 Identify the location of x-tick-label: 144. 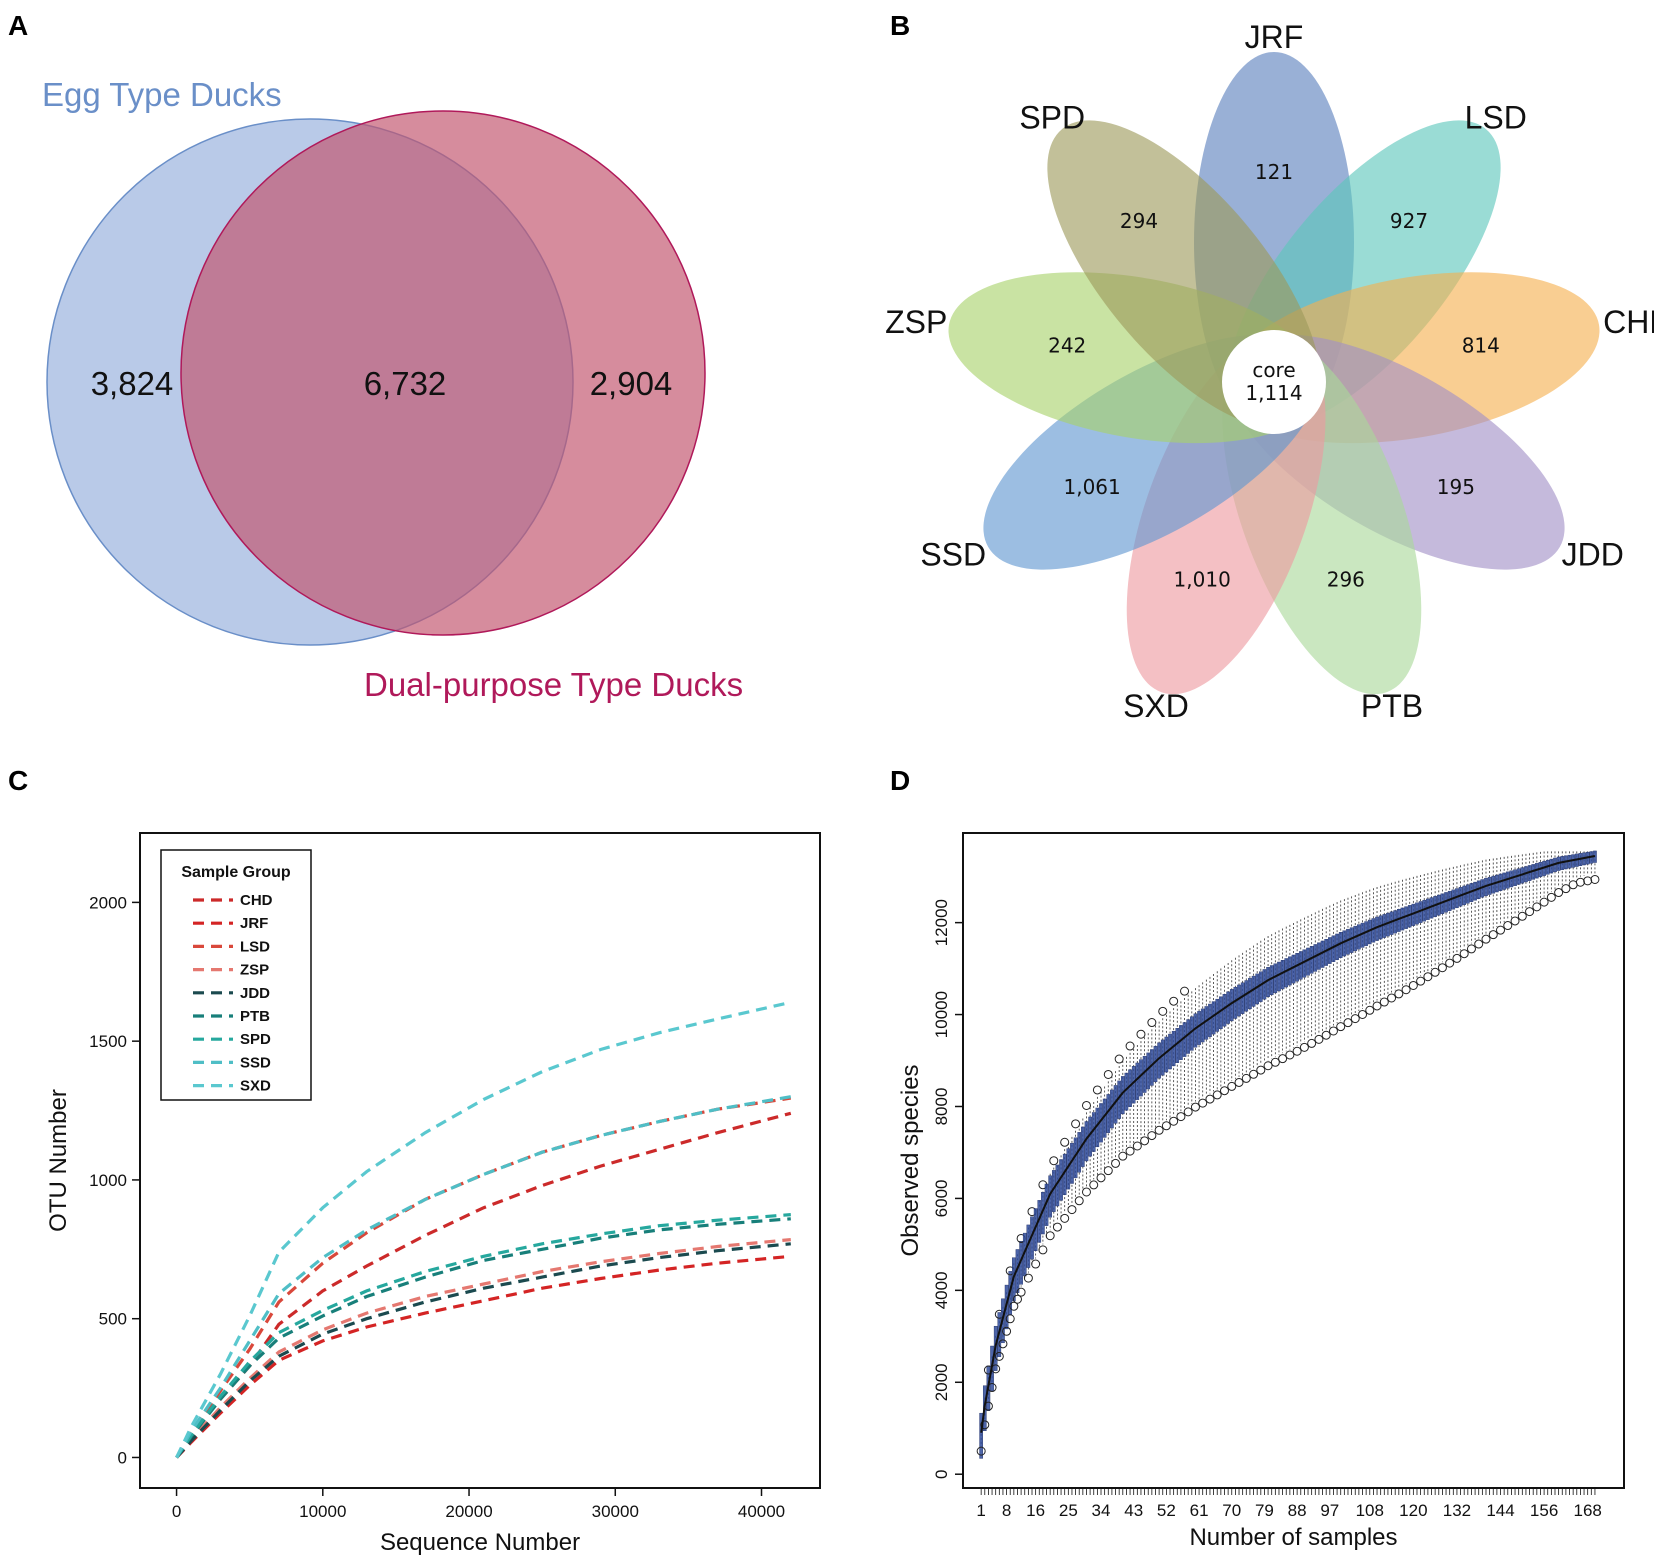
(1500, 1510).